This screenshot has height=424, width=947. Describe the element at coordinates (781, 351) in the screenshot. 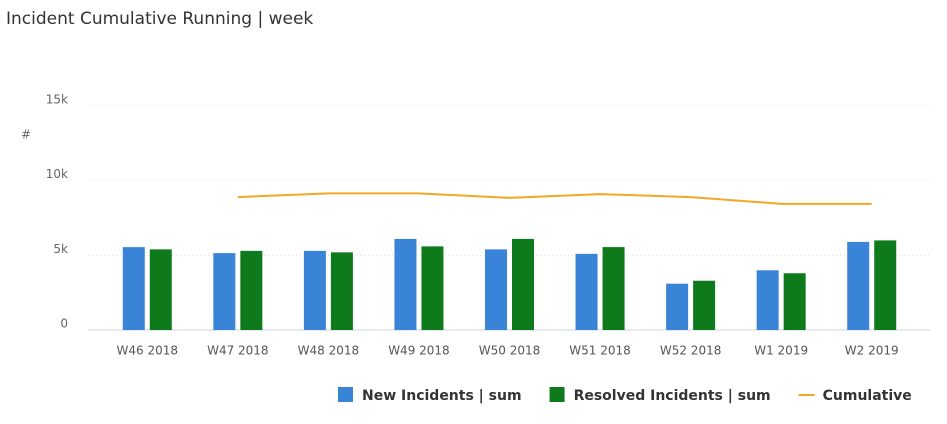

I see `x-tick-label: W1 2019` at that location.